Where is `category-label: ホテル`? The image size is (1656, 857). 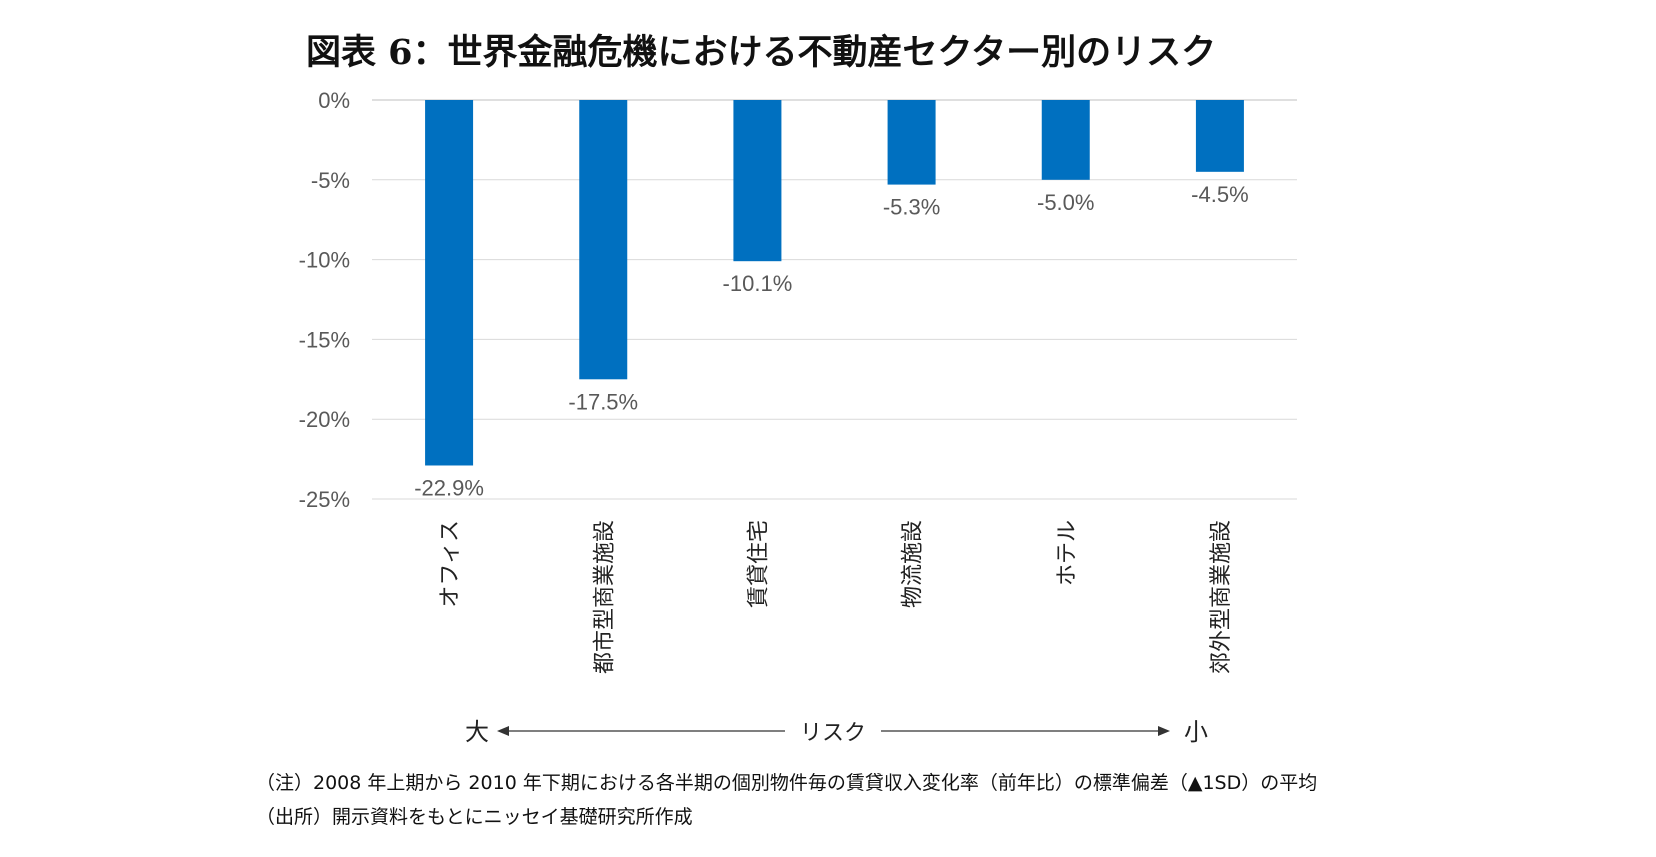 category-label: ホテル is located at coordinates (1067, 553).